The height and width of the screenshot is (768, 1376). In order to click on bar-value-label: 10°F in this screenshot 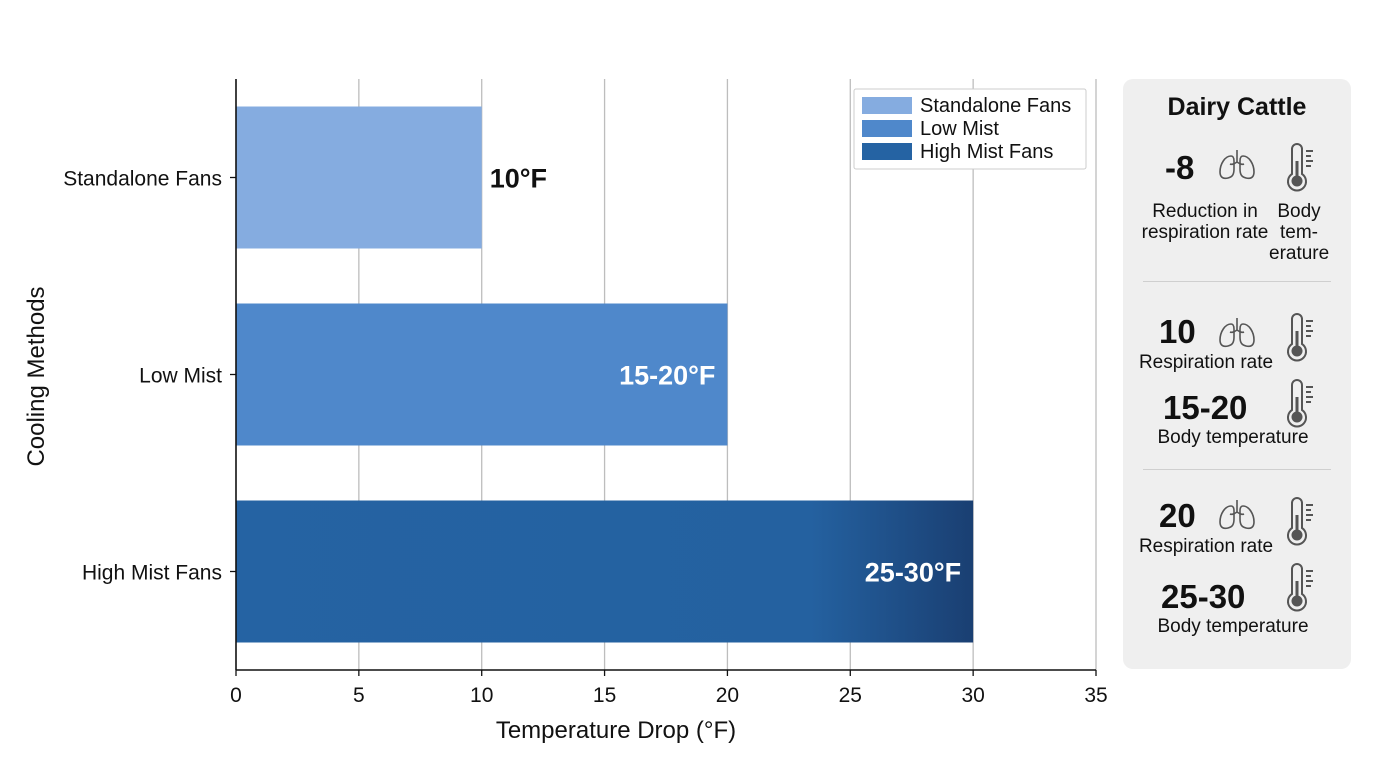, I will do `click(518, 179)`.